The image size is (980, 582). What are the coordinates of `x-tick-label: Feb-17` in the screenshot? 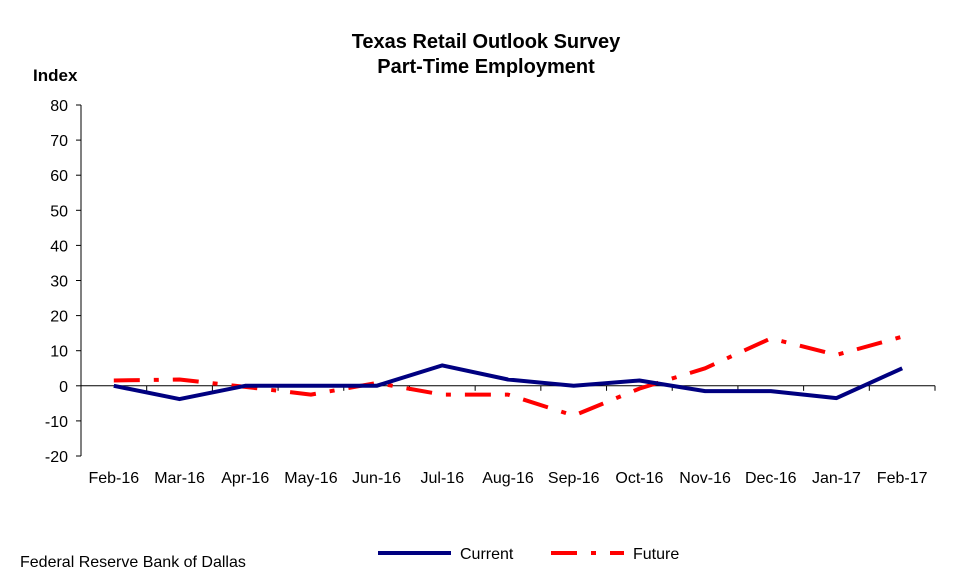 It's located at (902, 478).